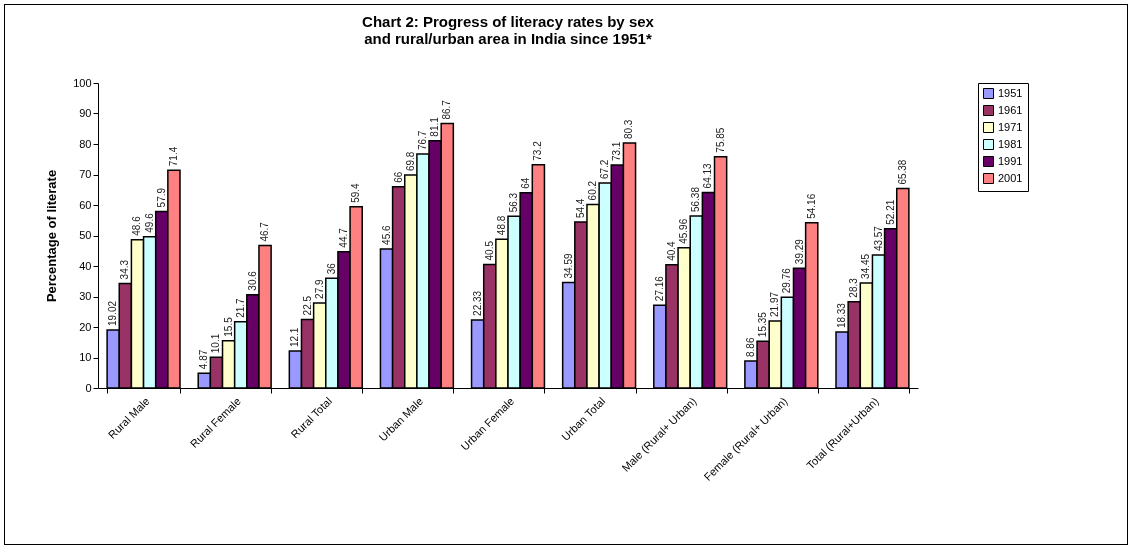 The width and height of the screenshot is (1134, 551). What do you see at coordinates (398, 177) in the screenshot?
I see `data-label: 66` at bounding box center [398, 177].